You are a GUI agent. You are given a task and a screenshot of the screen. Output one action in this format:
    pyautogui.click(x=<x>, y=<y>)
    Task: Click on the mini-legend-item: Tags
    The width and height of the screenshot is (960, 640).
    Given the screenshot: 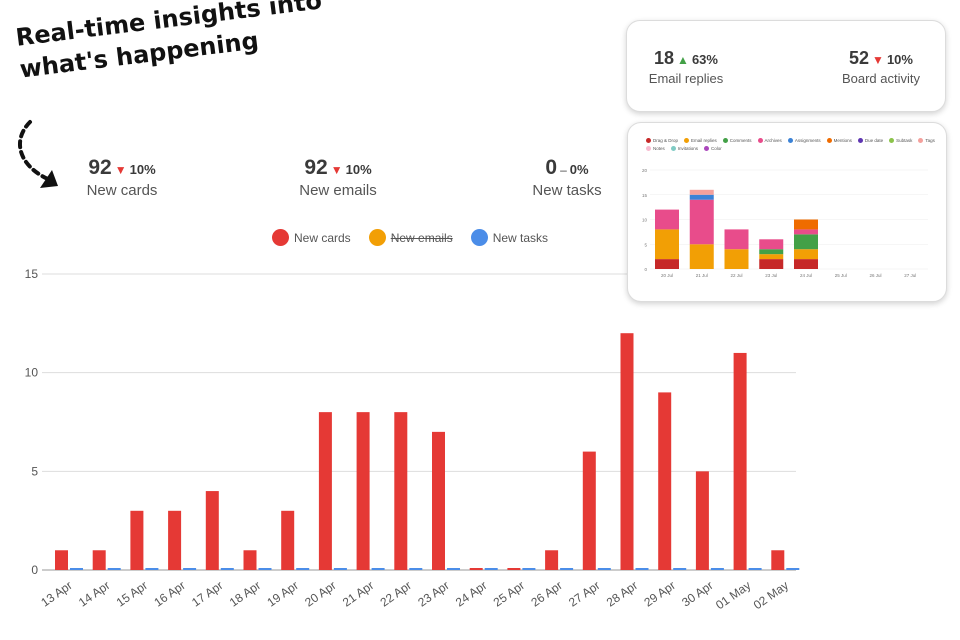 What is the action you would take?
    pyautogui.click(x=926, y=140)
    